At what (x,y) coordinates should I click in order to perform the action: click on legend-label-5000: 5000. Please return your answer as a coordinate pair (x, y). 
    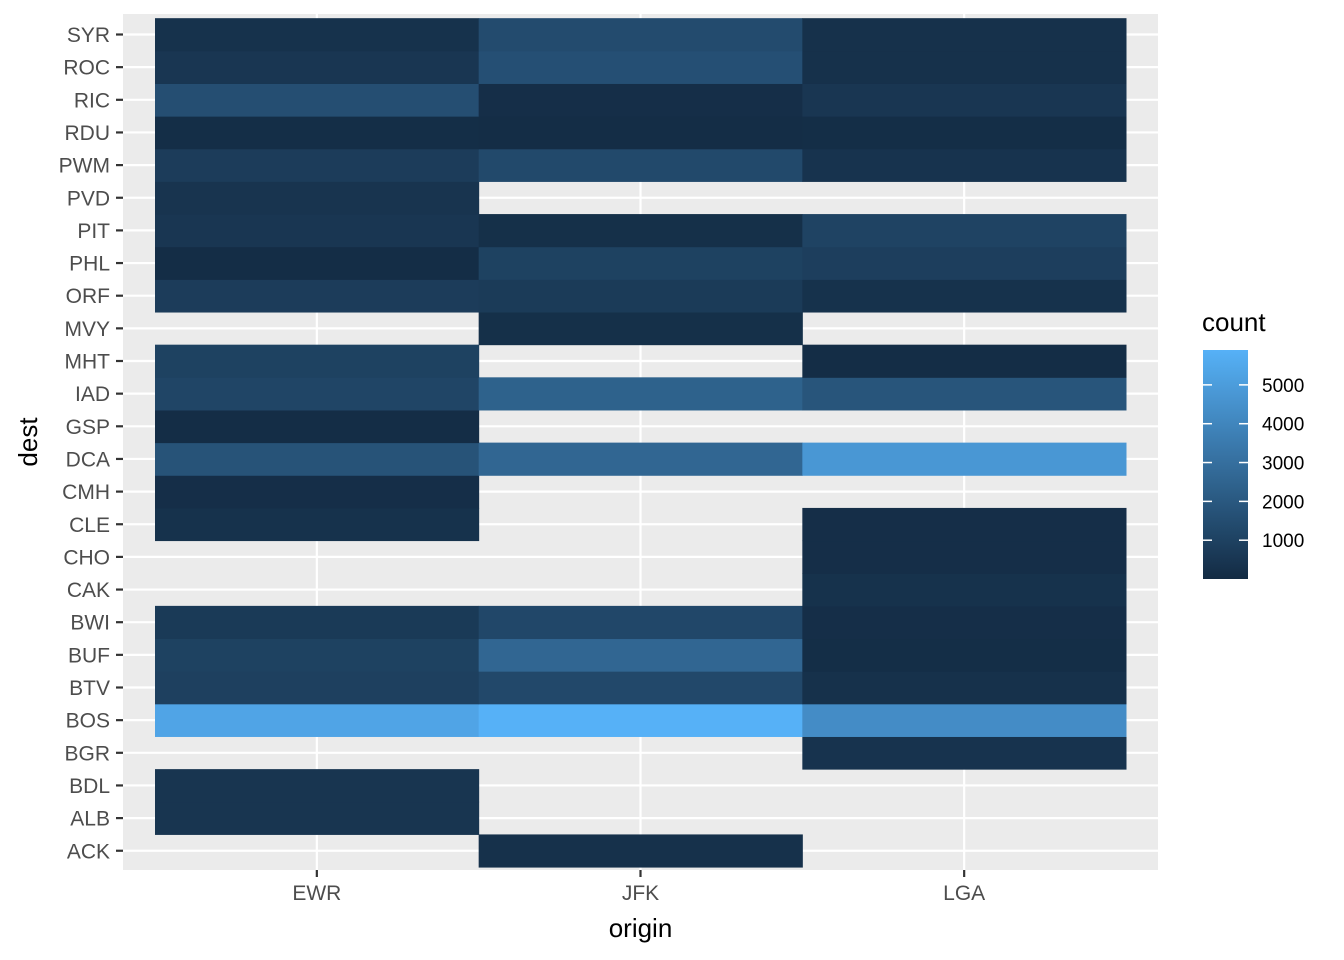
    Looking at the image, I should click on (1283, 386).